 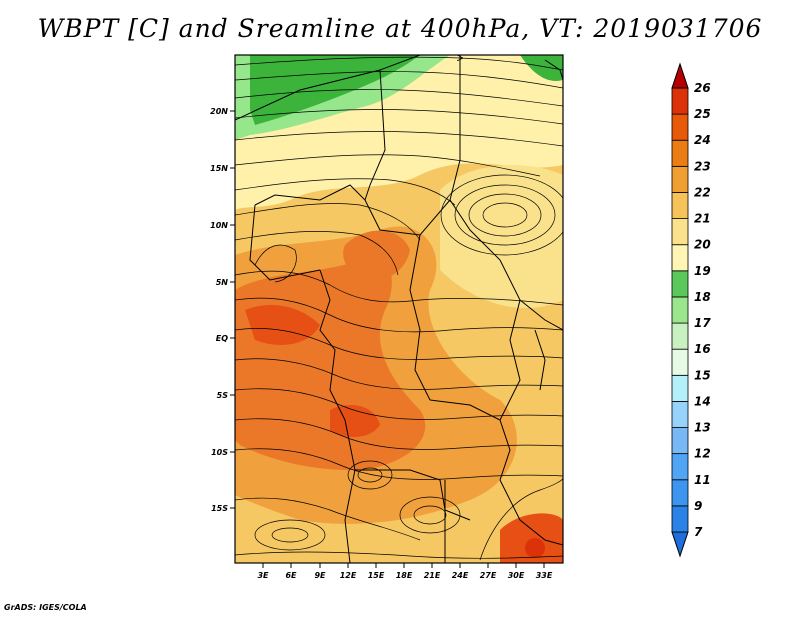 I want to click on footer-credit: GrADS: IGES/COLA, so click(x=45, y=607).